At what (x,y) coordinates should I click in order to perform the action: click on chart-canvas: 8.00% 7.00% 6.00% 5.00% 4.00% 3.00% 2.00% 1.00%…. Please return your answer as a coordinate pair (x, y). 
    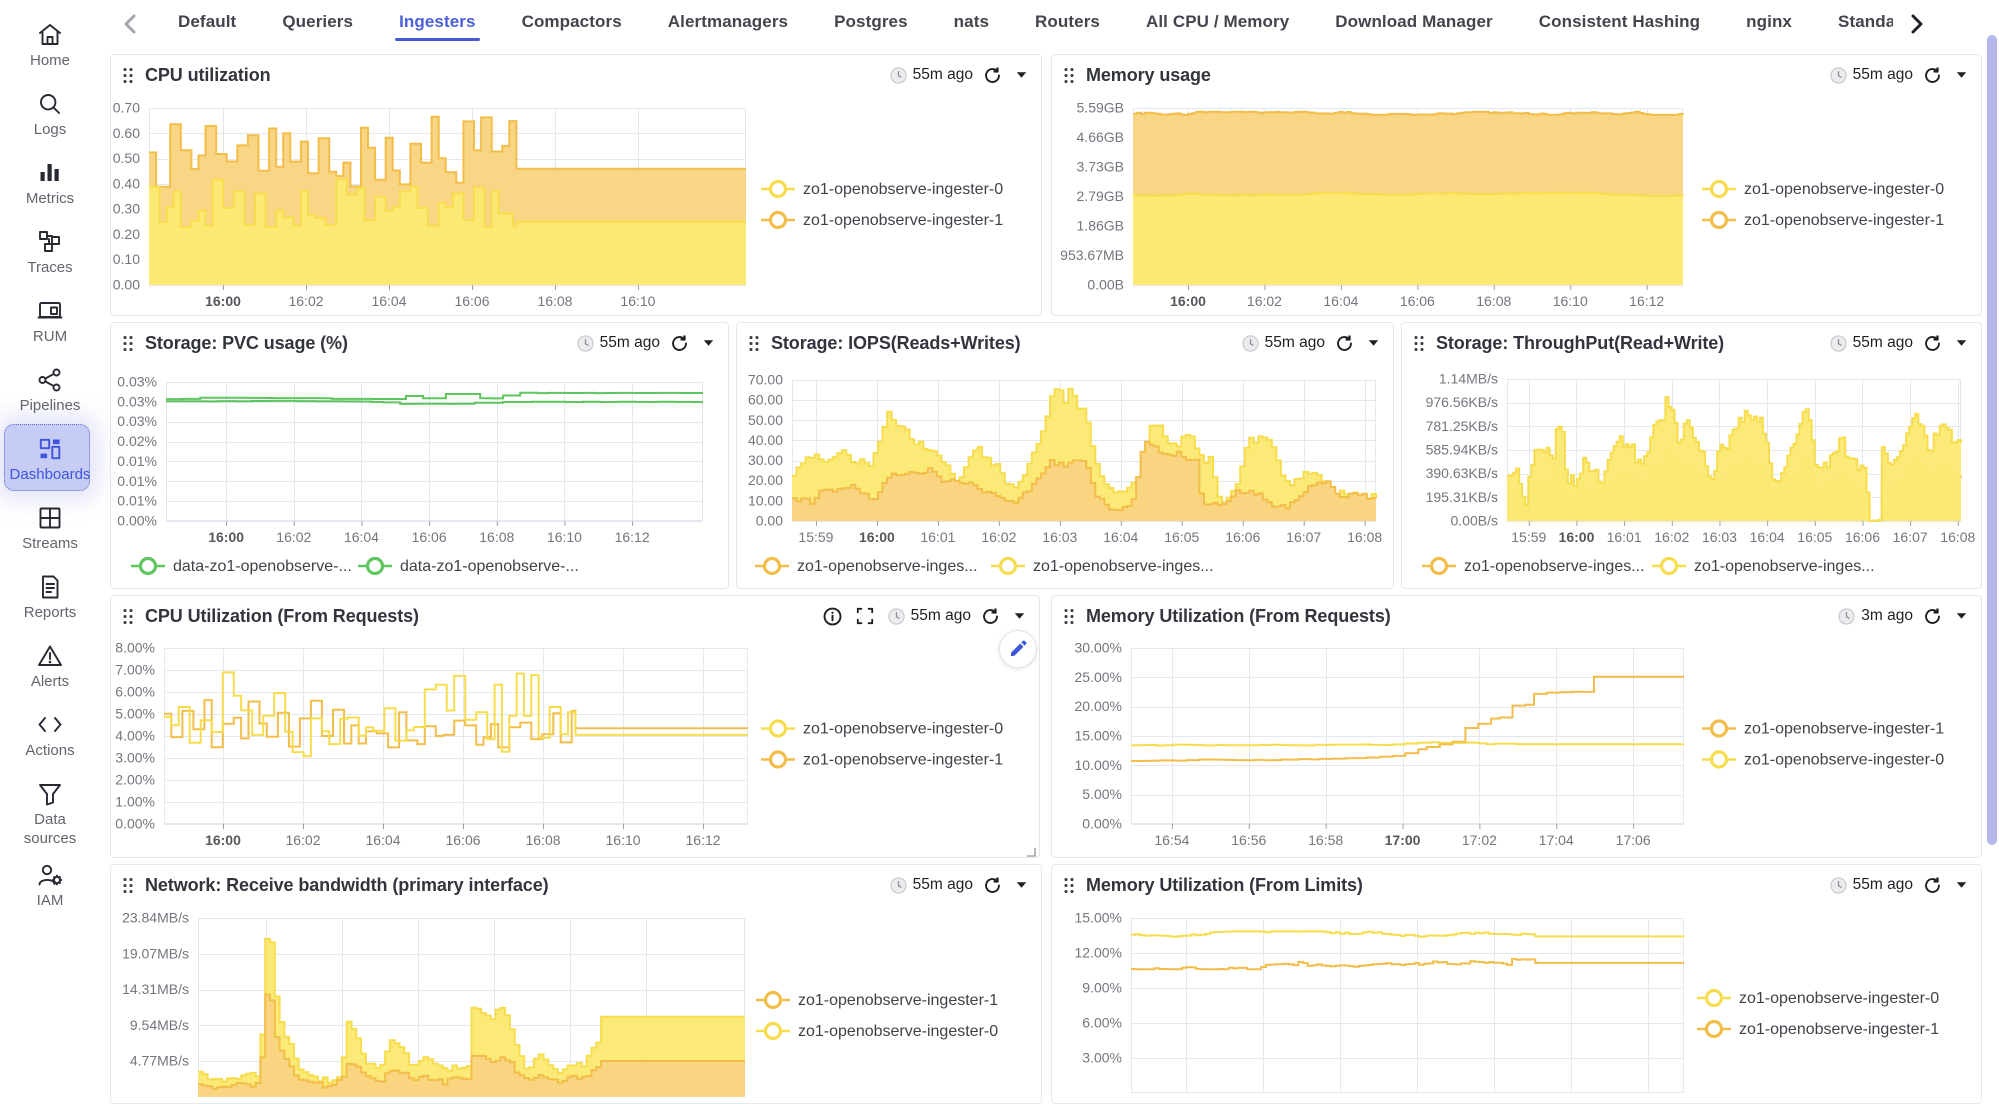
    Looking at the image, I should click on (575, 726).